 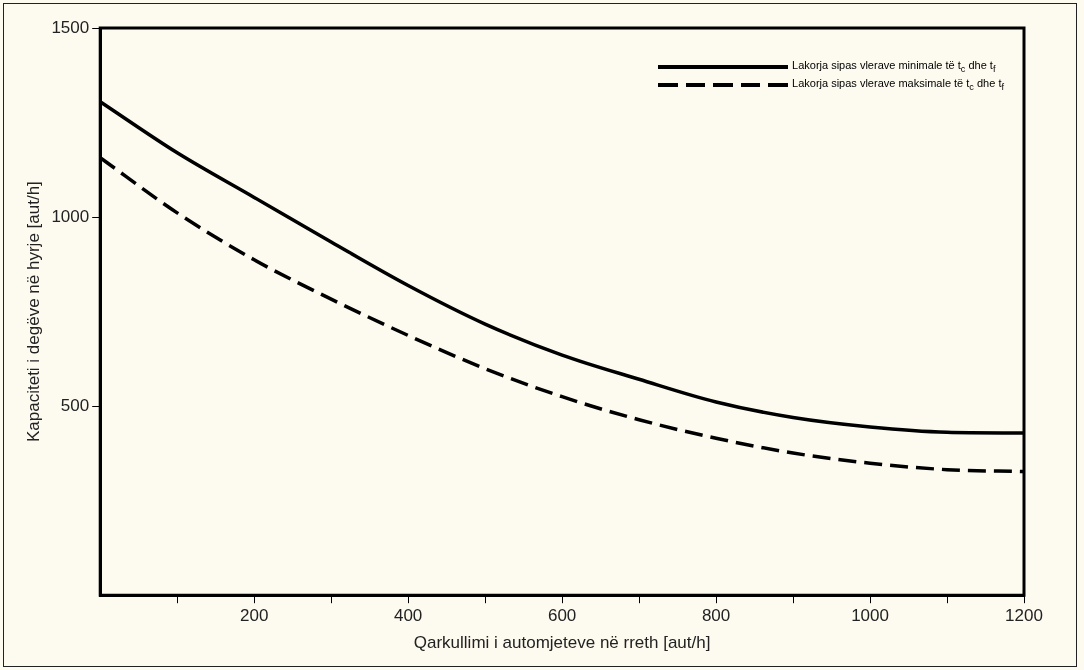 I want to click on x-tick-label: 200, so click(x=254, y=616).